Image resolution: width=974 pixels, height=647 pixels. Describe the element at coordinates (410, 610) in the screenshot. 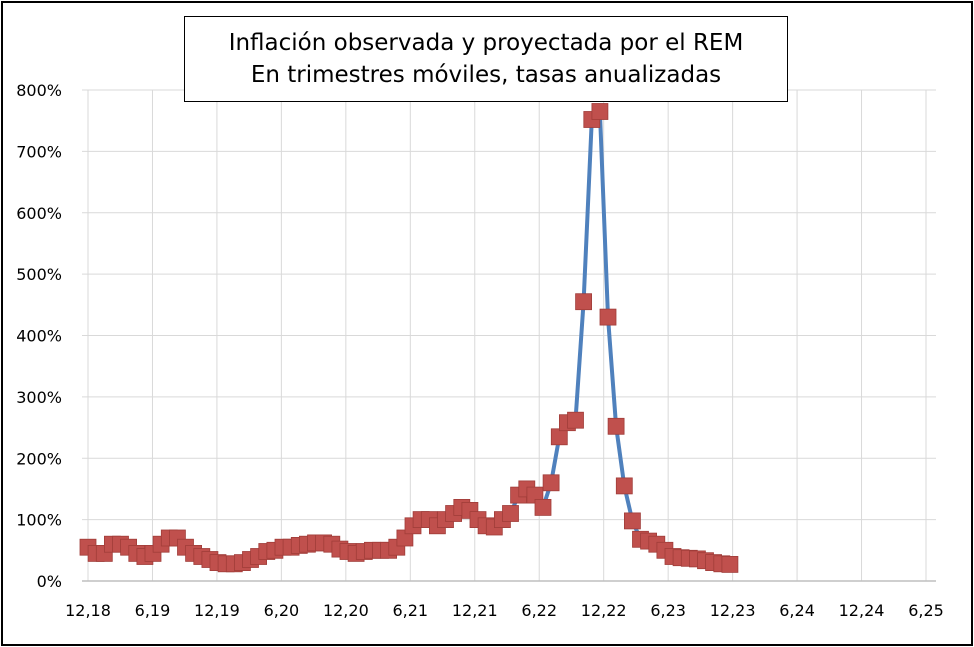

I see `x-tick-label: 6,21` at that location.